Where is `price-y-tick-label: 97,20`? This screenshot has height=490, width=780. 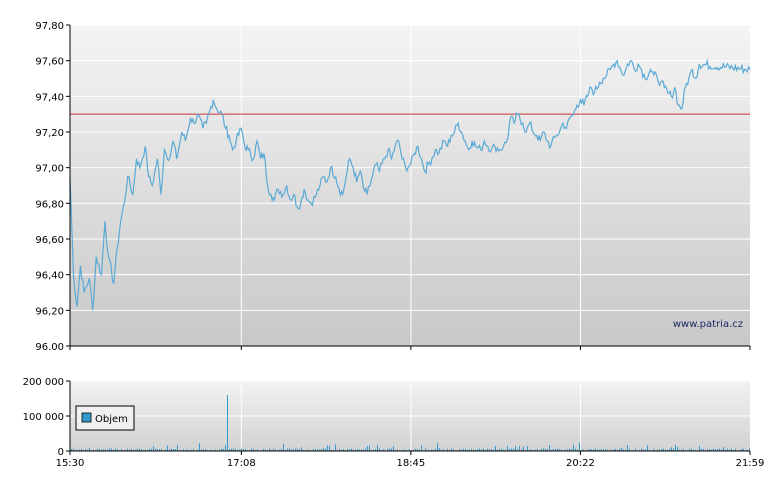
price-y-tick-label: 97,20 is located at coordinates (49, 133).